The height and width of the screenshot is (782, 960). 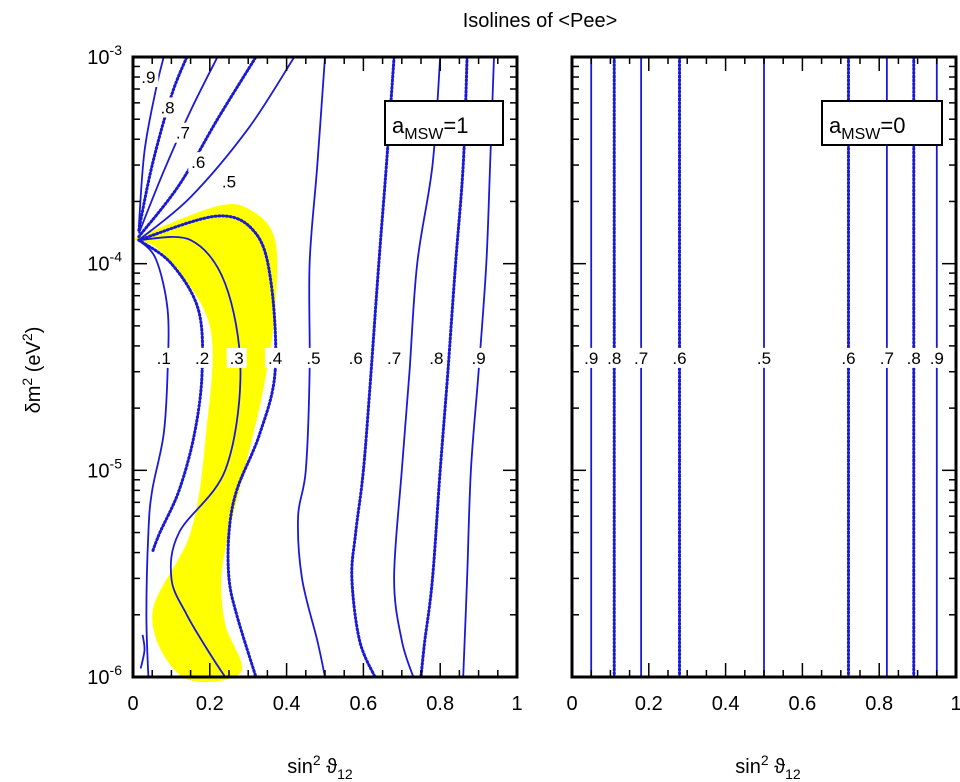 What do you see at coordinates (455, 125) in the screenshot?
I see `left-annotation-rest: =1` at bounding box center [455, 125].